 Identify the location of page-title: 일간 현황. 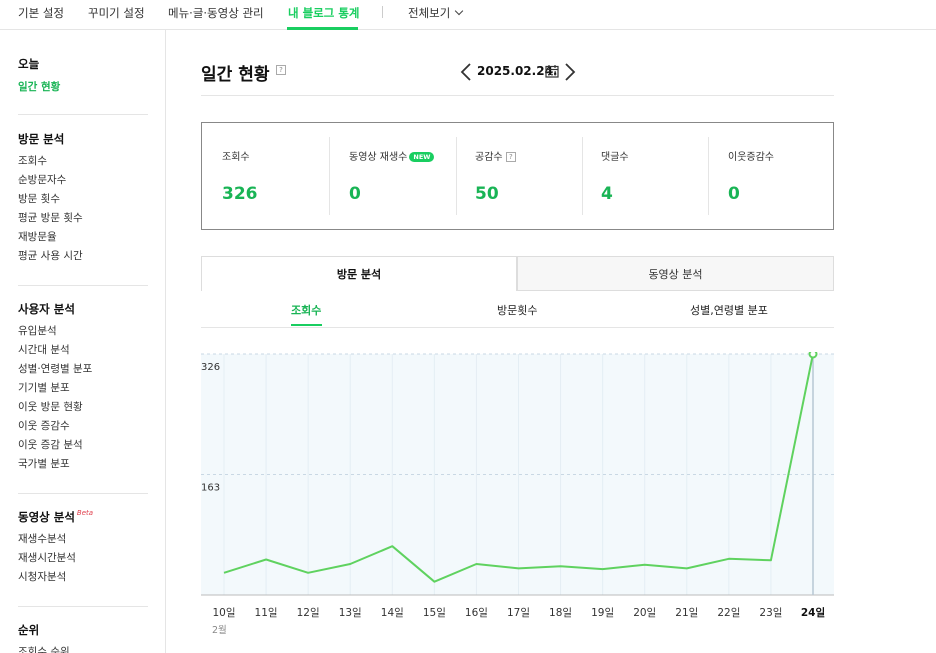
(235, 75).